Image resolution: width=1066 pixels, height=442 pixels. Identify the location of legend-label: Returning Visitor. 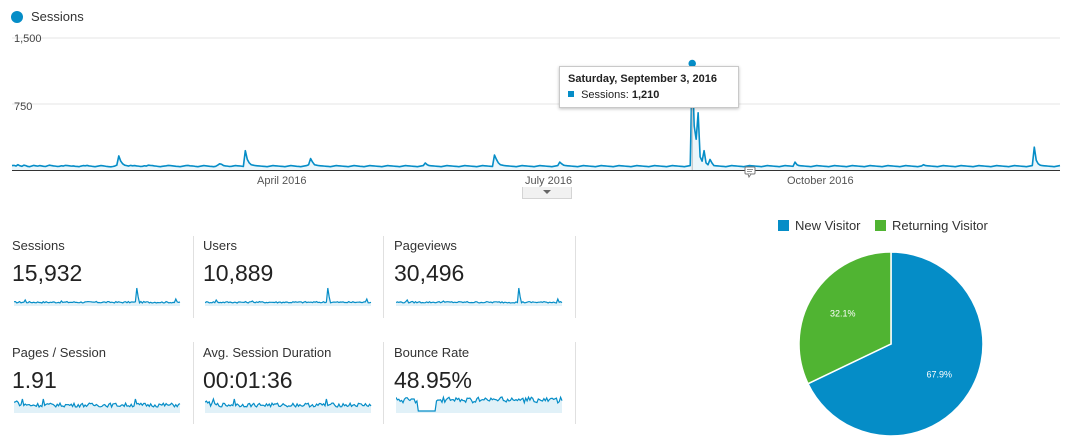
(940, 225).